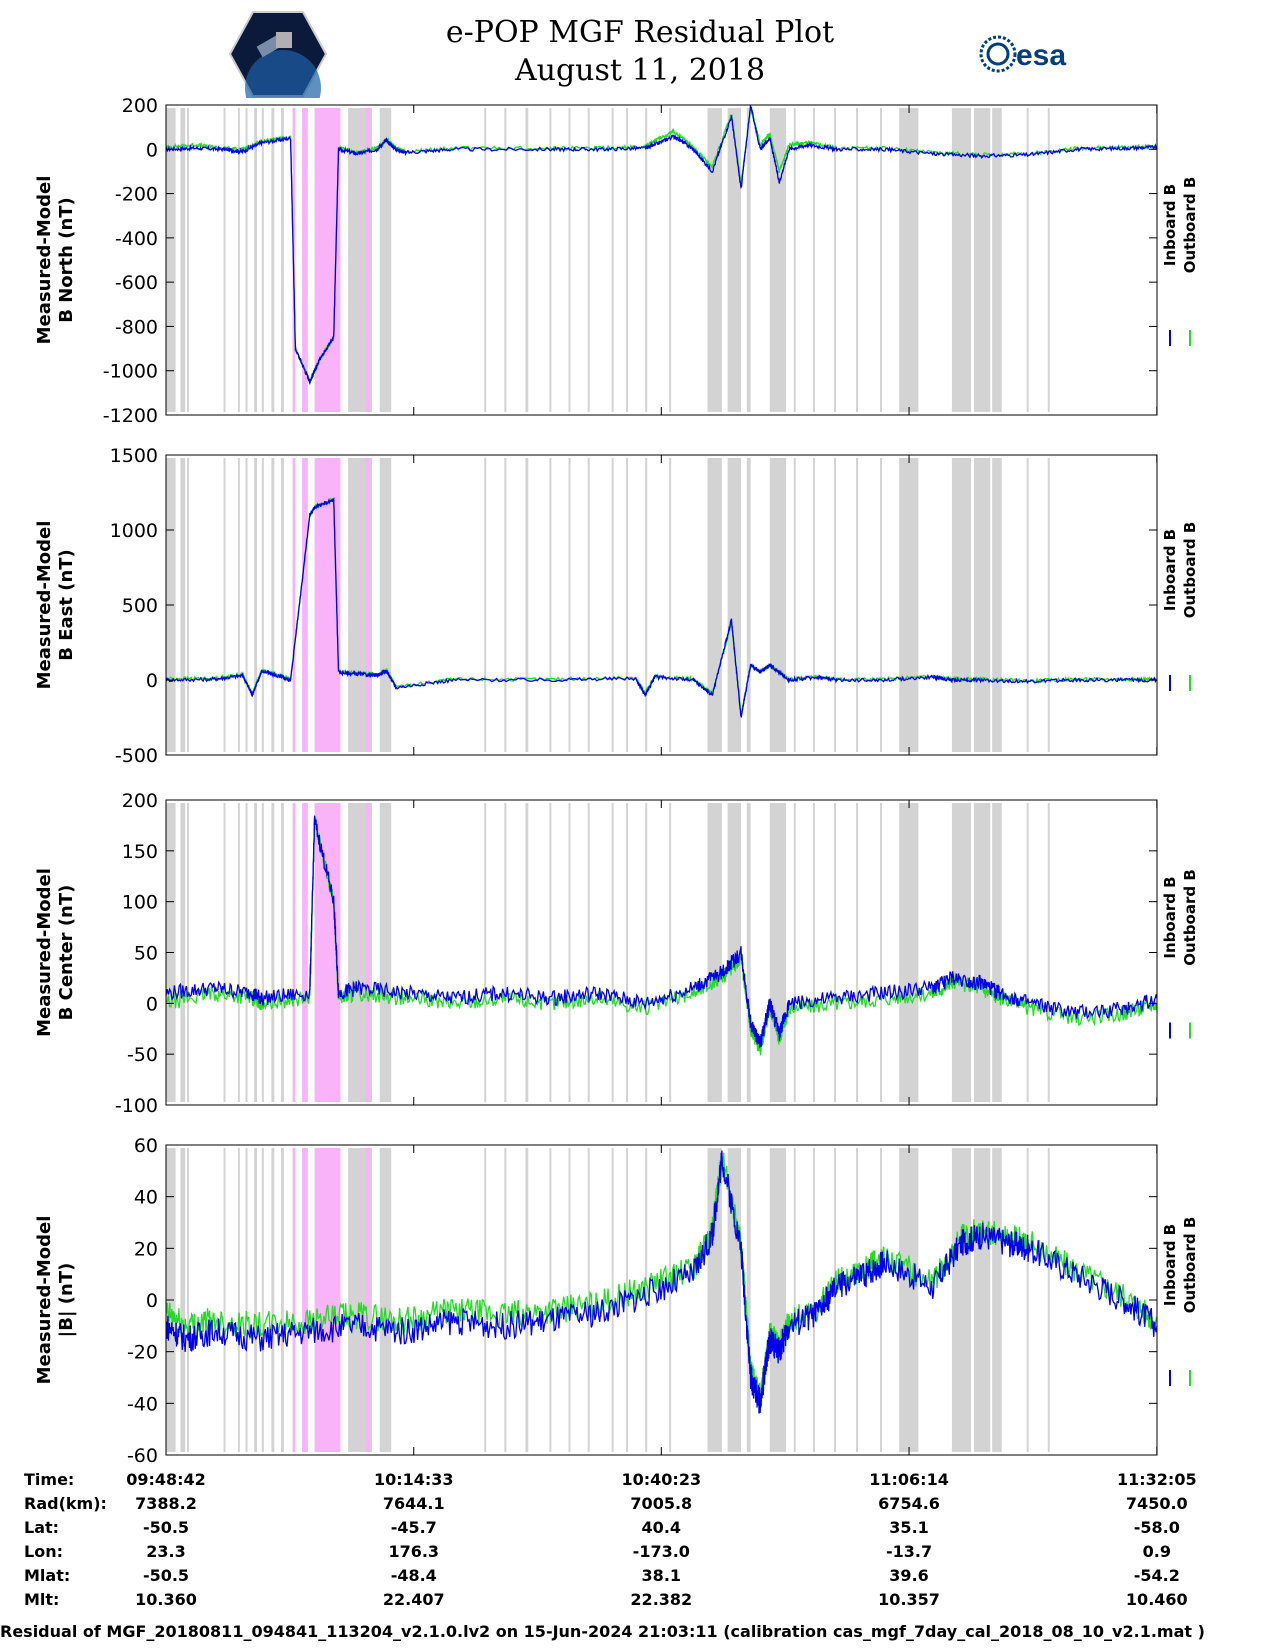 Image resolution: width=1275 pixels, height=1650 pixels. I want to click on y-axis-label: |B| (nT), so click(66, 1300).